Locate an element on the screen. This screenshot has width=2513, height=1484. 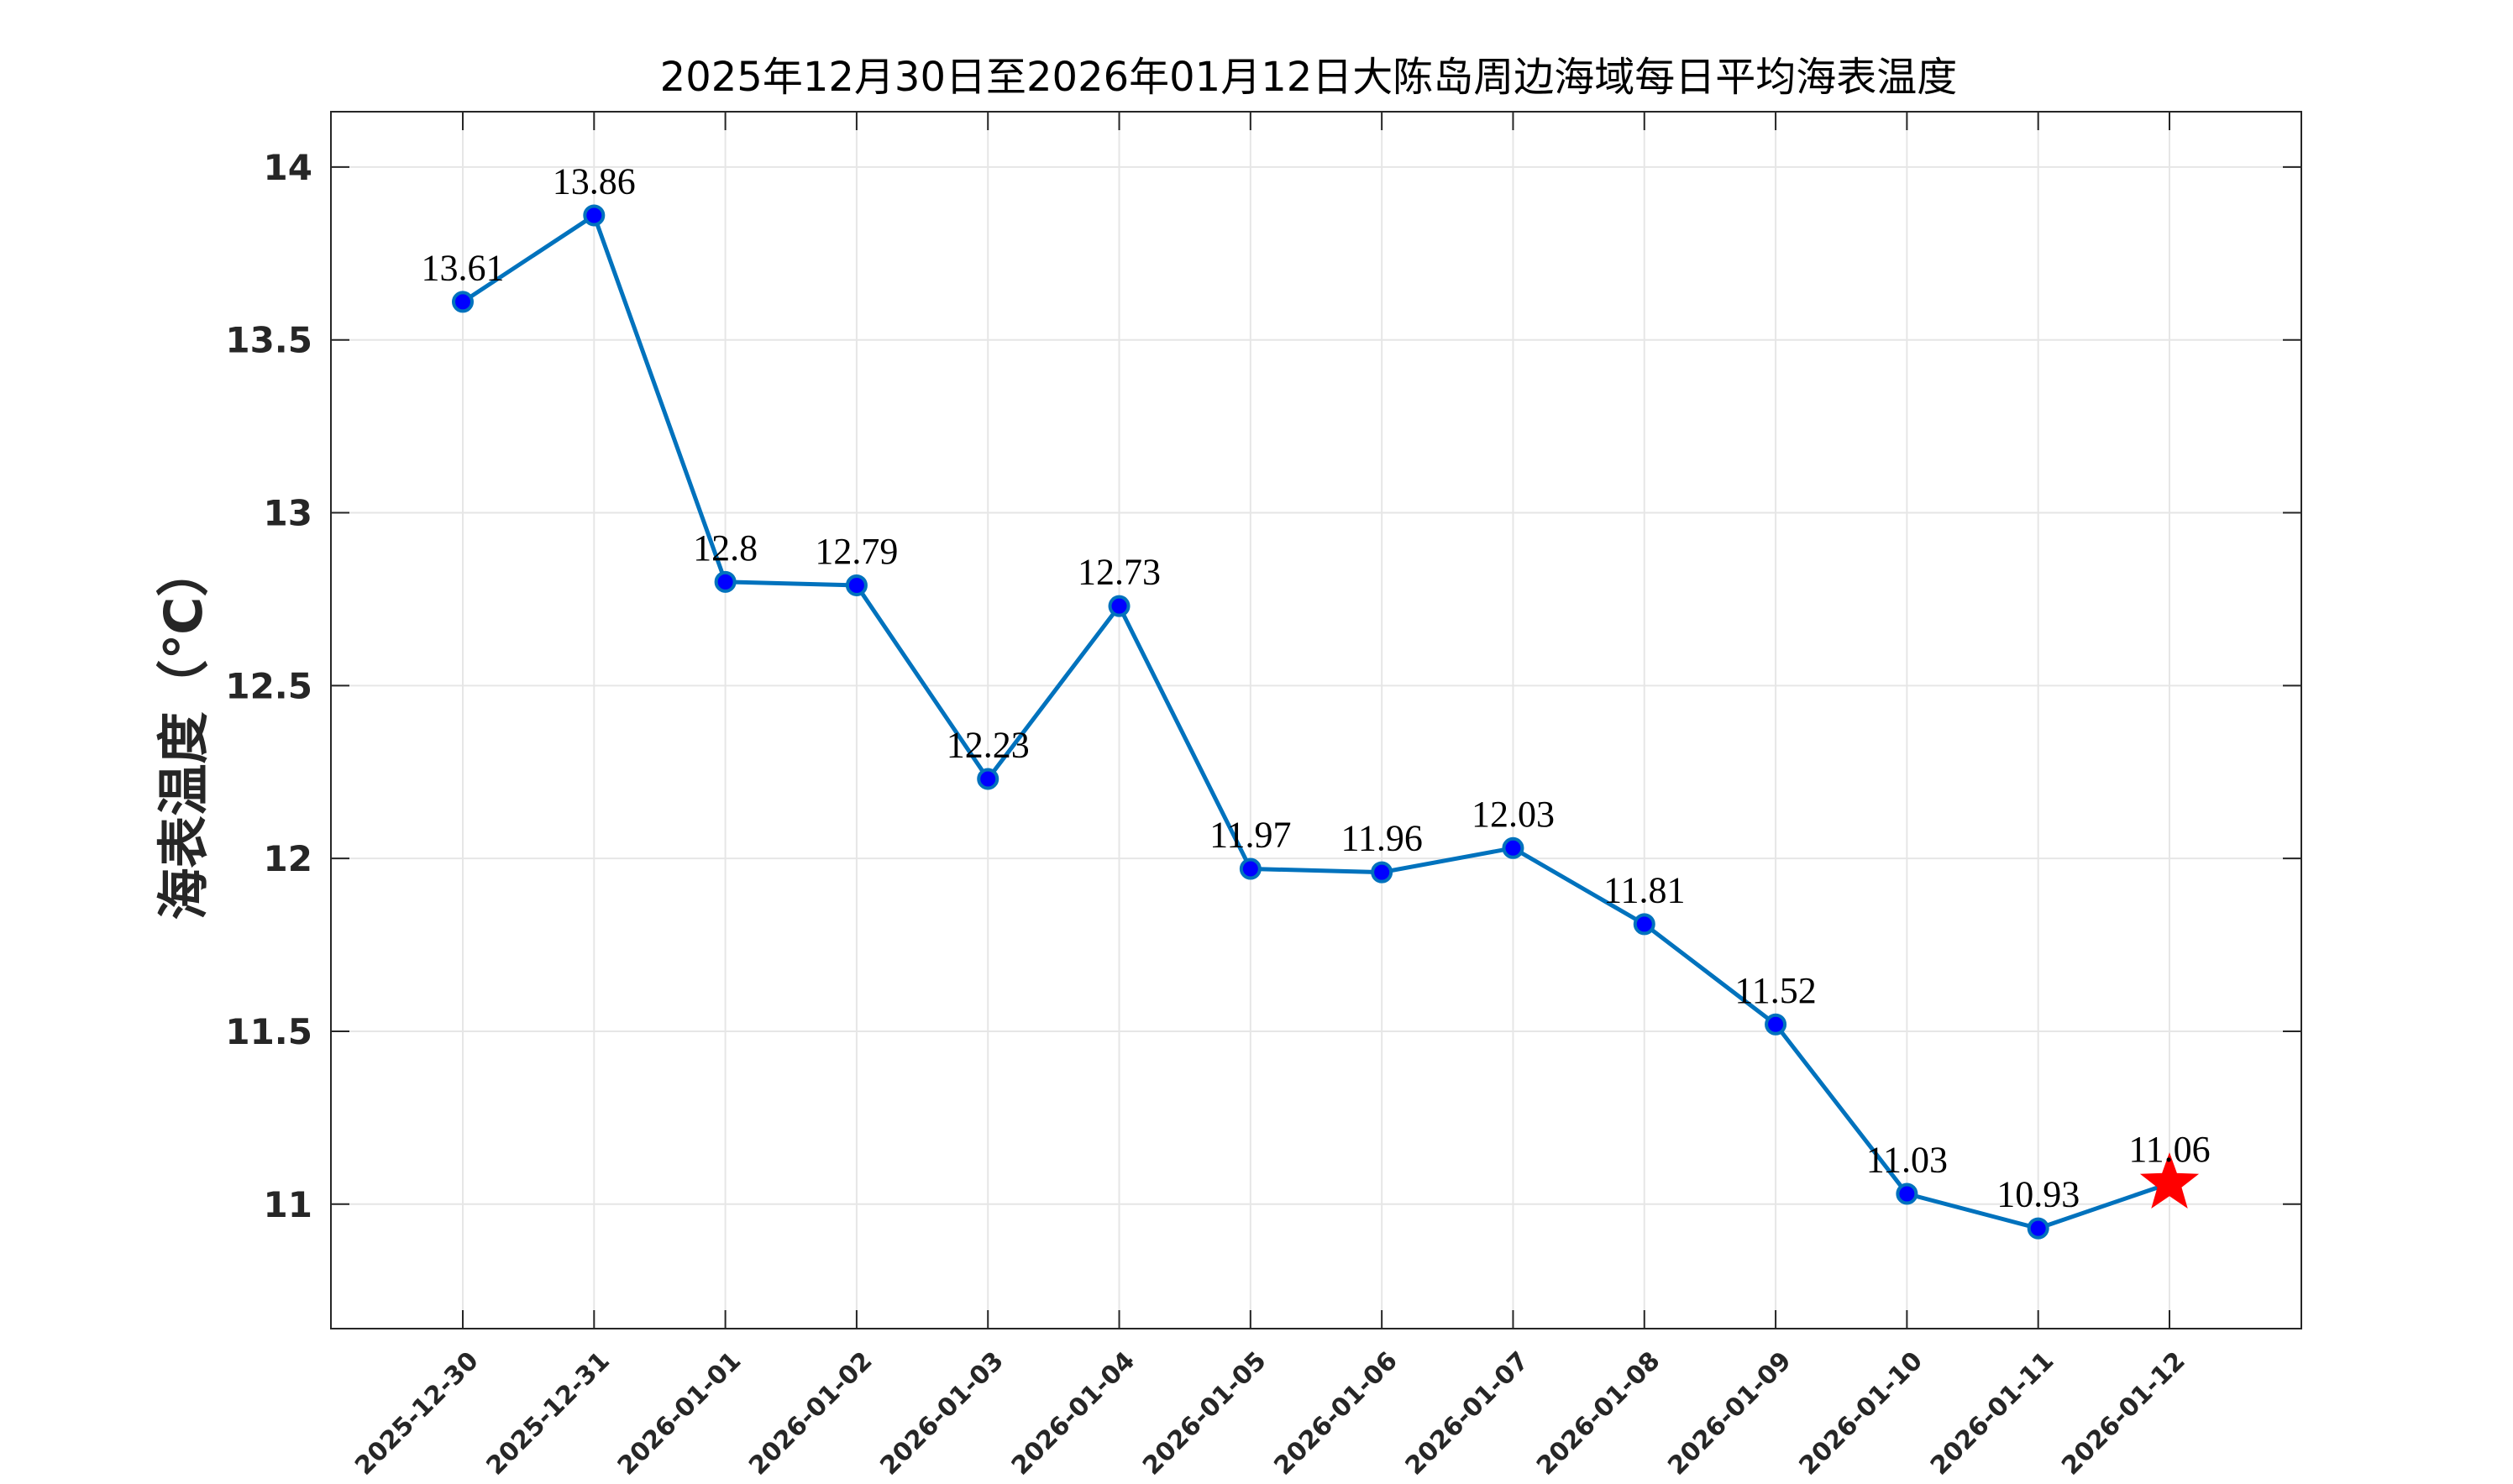
x-tick-label: 2025-12-31 is located at coordinates (549, 1414).